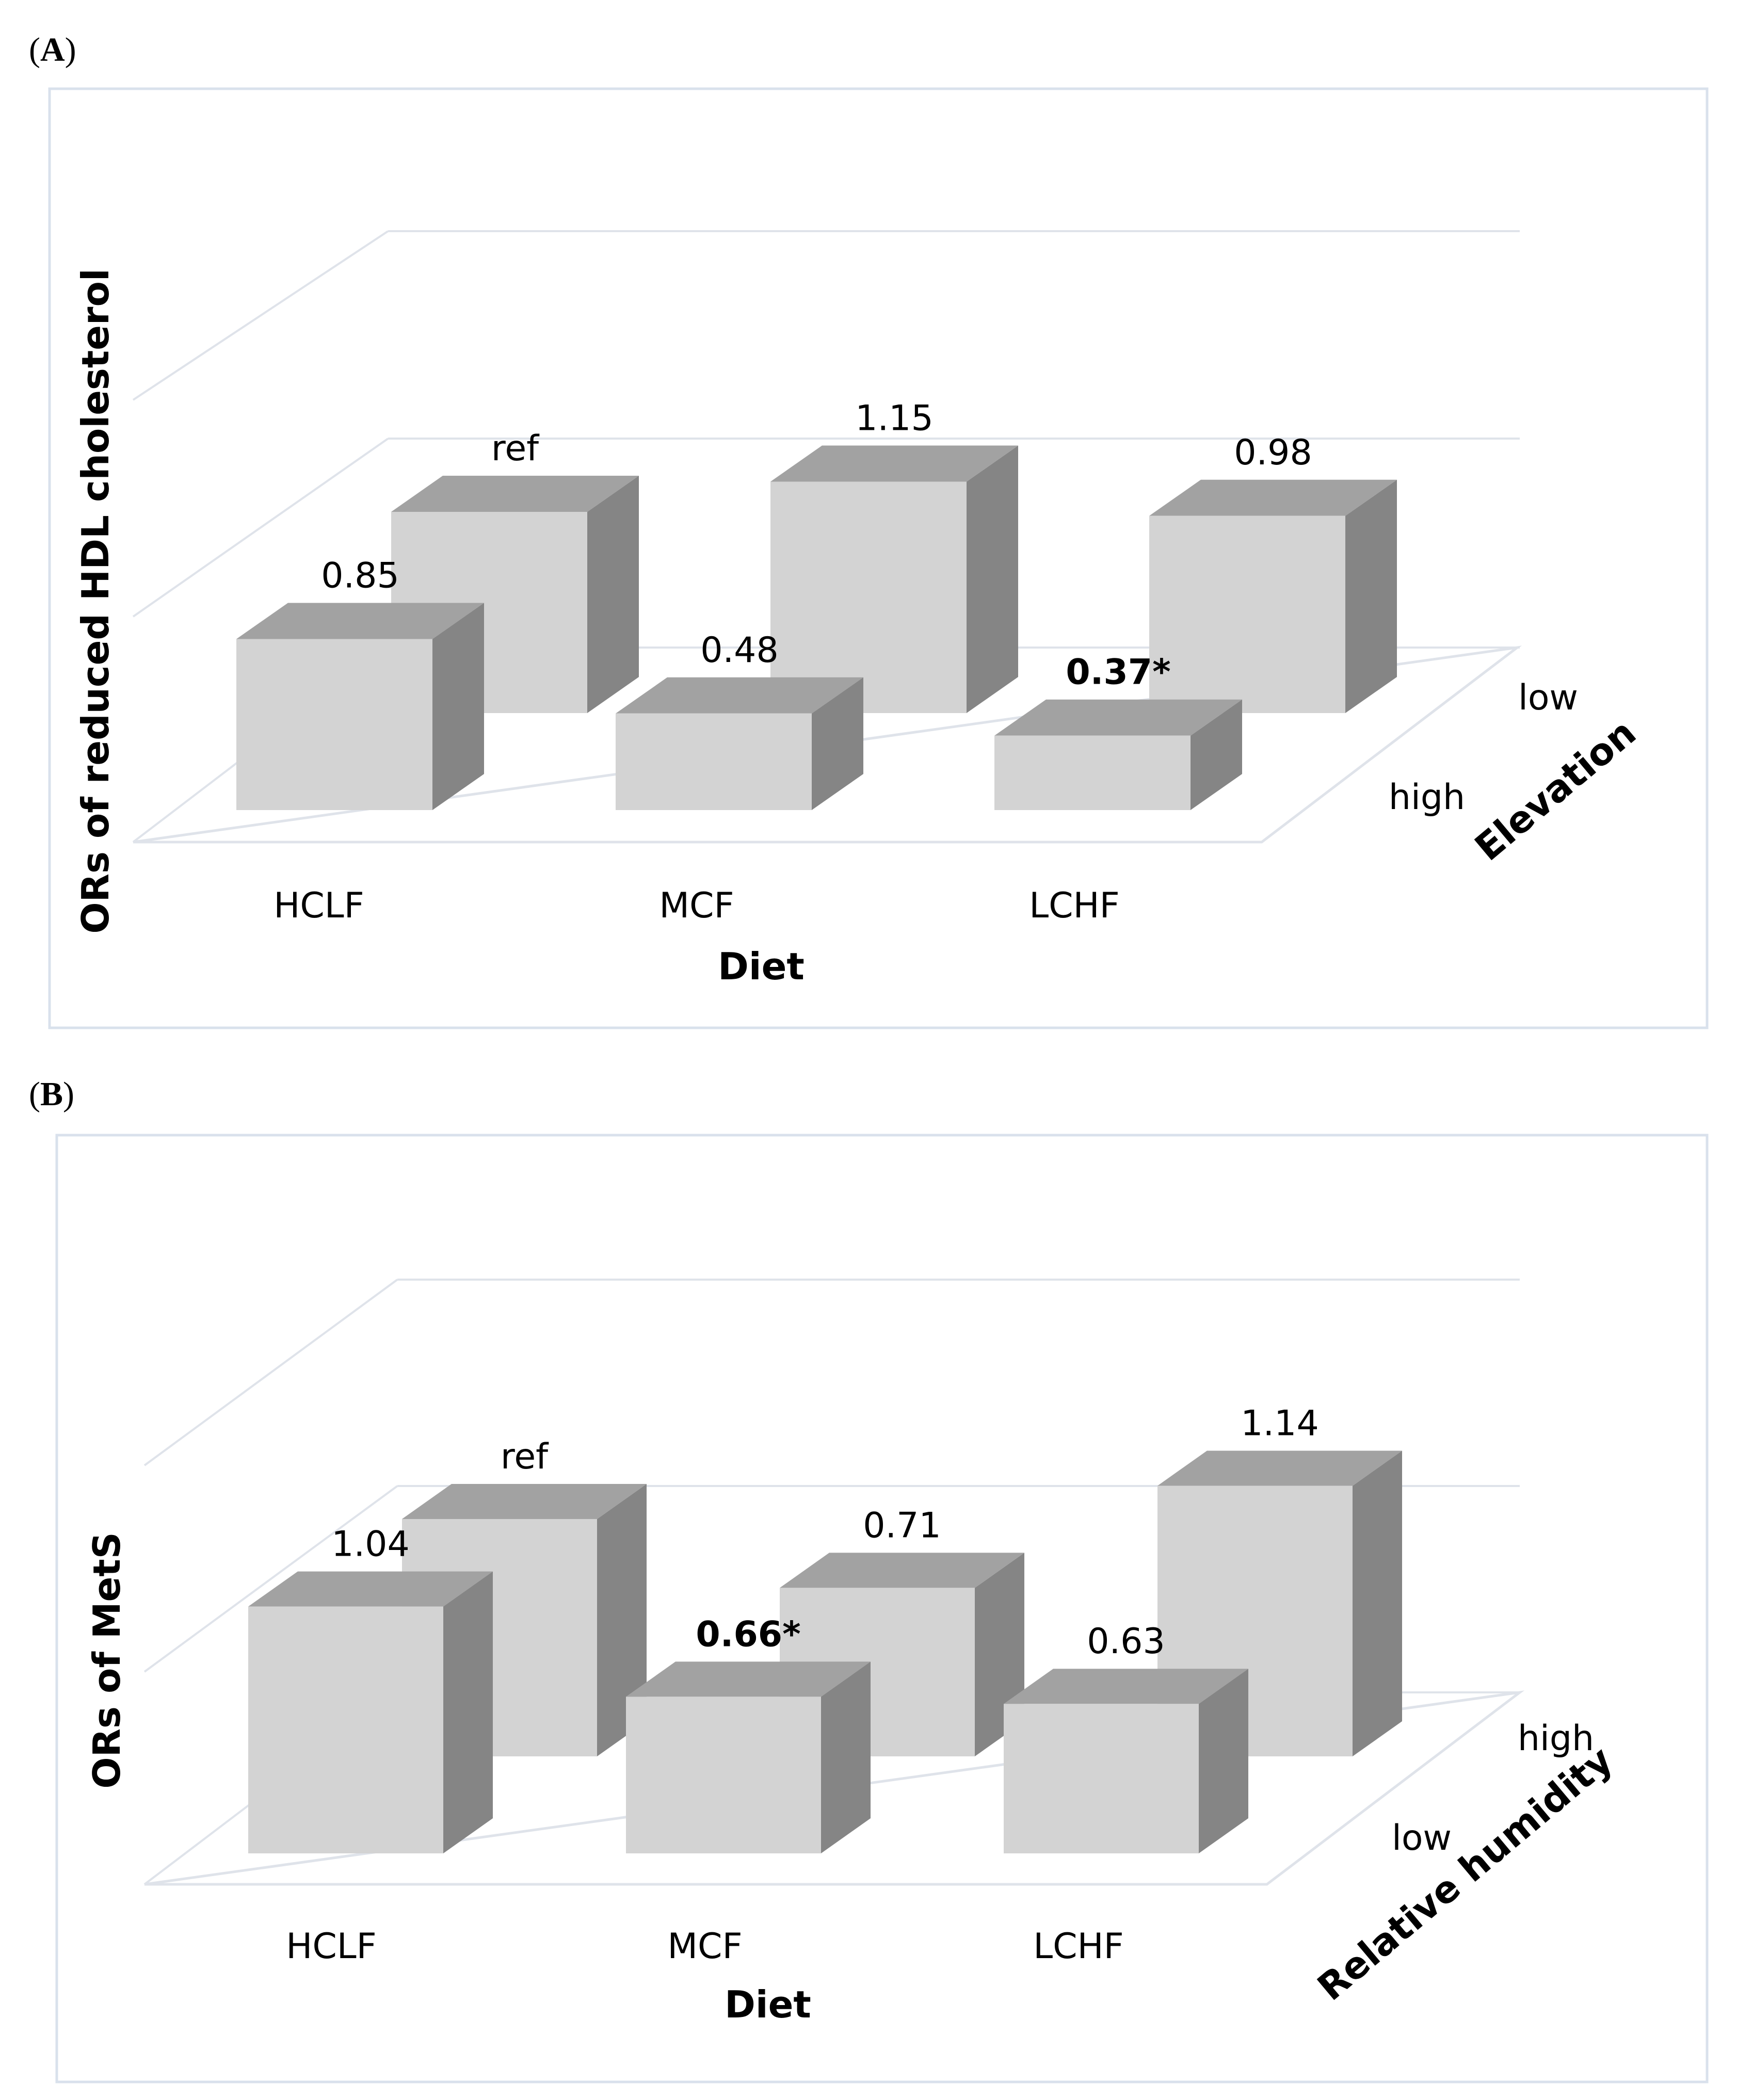 The width and height of the screenshot is (1737, 2100). I want to click on value-label-high-lchf: 1.14, so click(1279, 1423).